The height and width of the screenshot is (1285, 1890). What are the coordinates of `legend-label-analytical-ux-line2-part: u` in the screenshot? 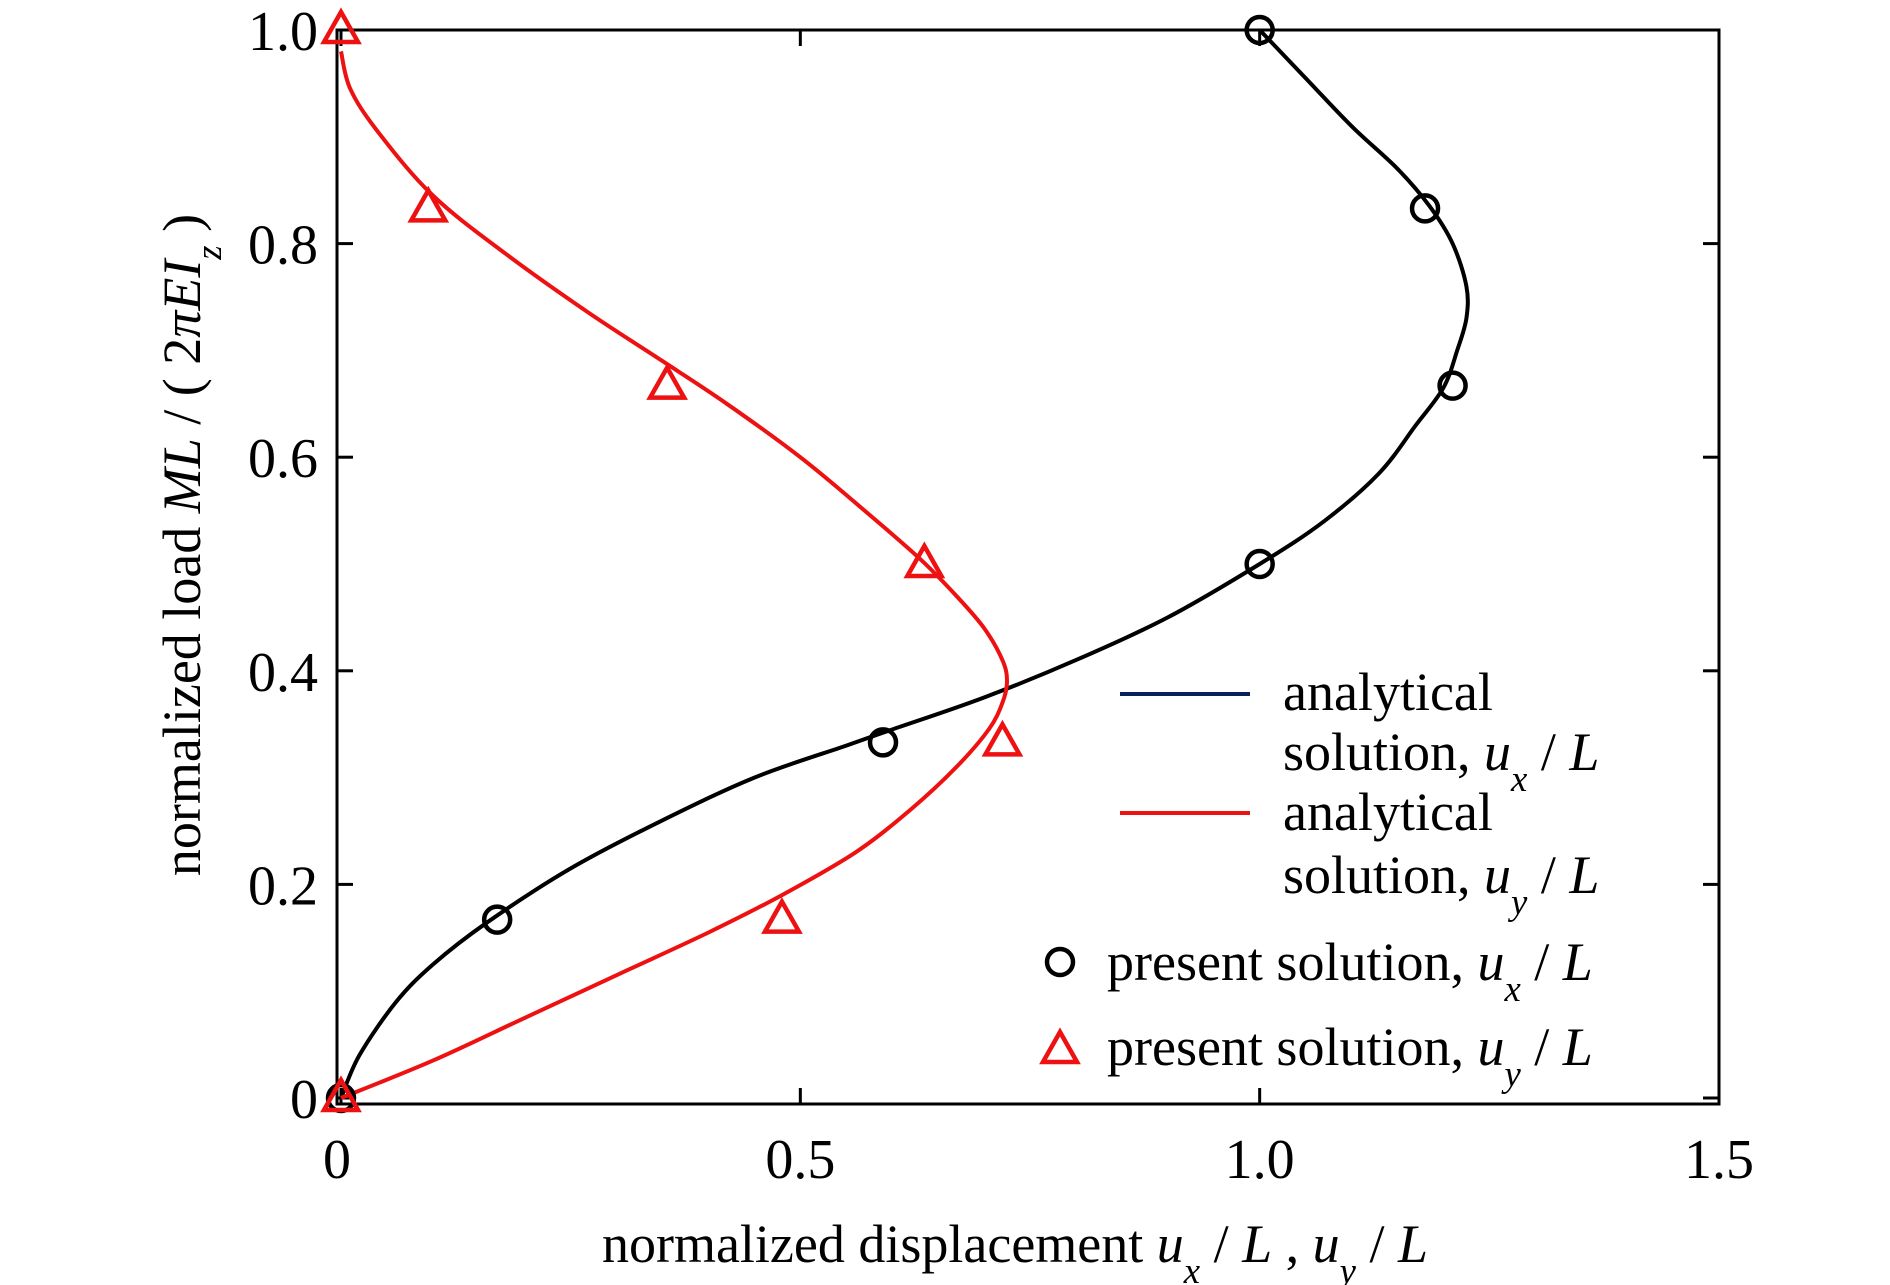 It's located at (1497, 752).